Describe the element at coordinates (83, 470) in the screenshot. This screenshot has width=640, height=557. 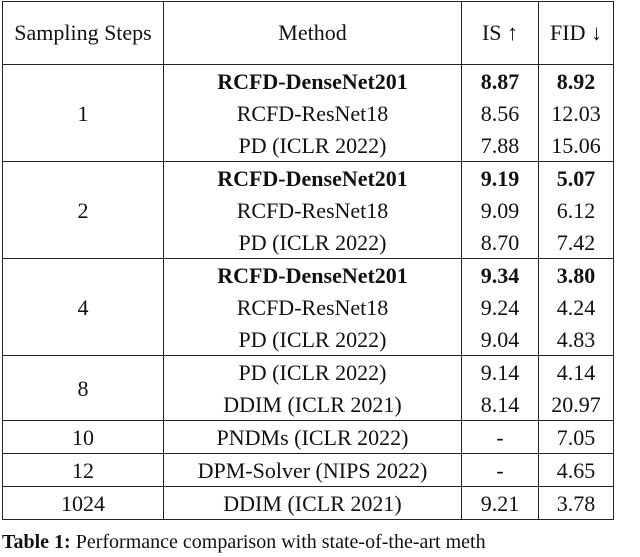
I see `steps-cell: 12` at that location.